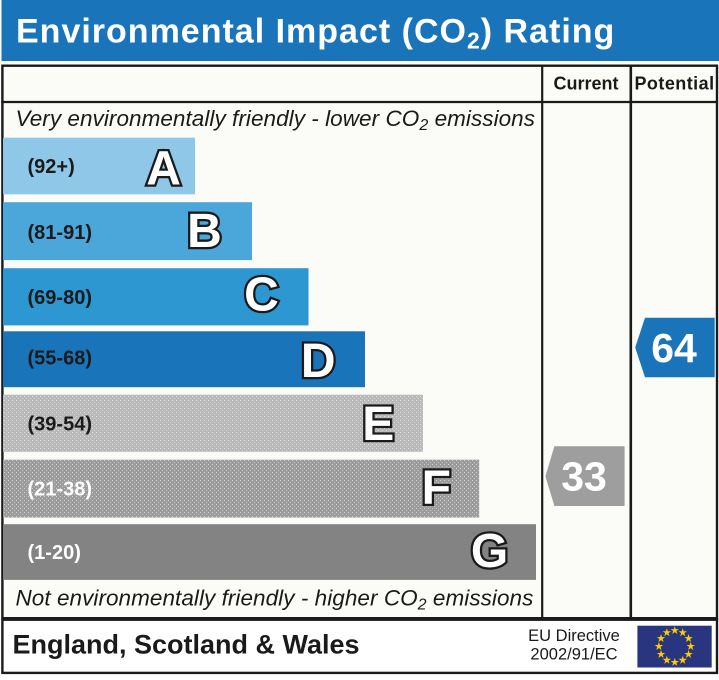  I want to click on svg-text: (21-38), so click(60, 490).